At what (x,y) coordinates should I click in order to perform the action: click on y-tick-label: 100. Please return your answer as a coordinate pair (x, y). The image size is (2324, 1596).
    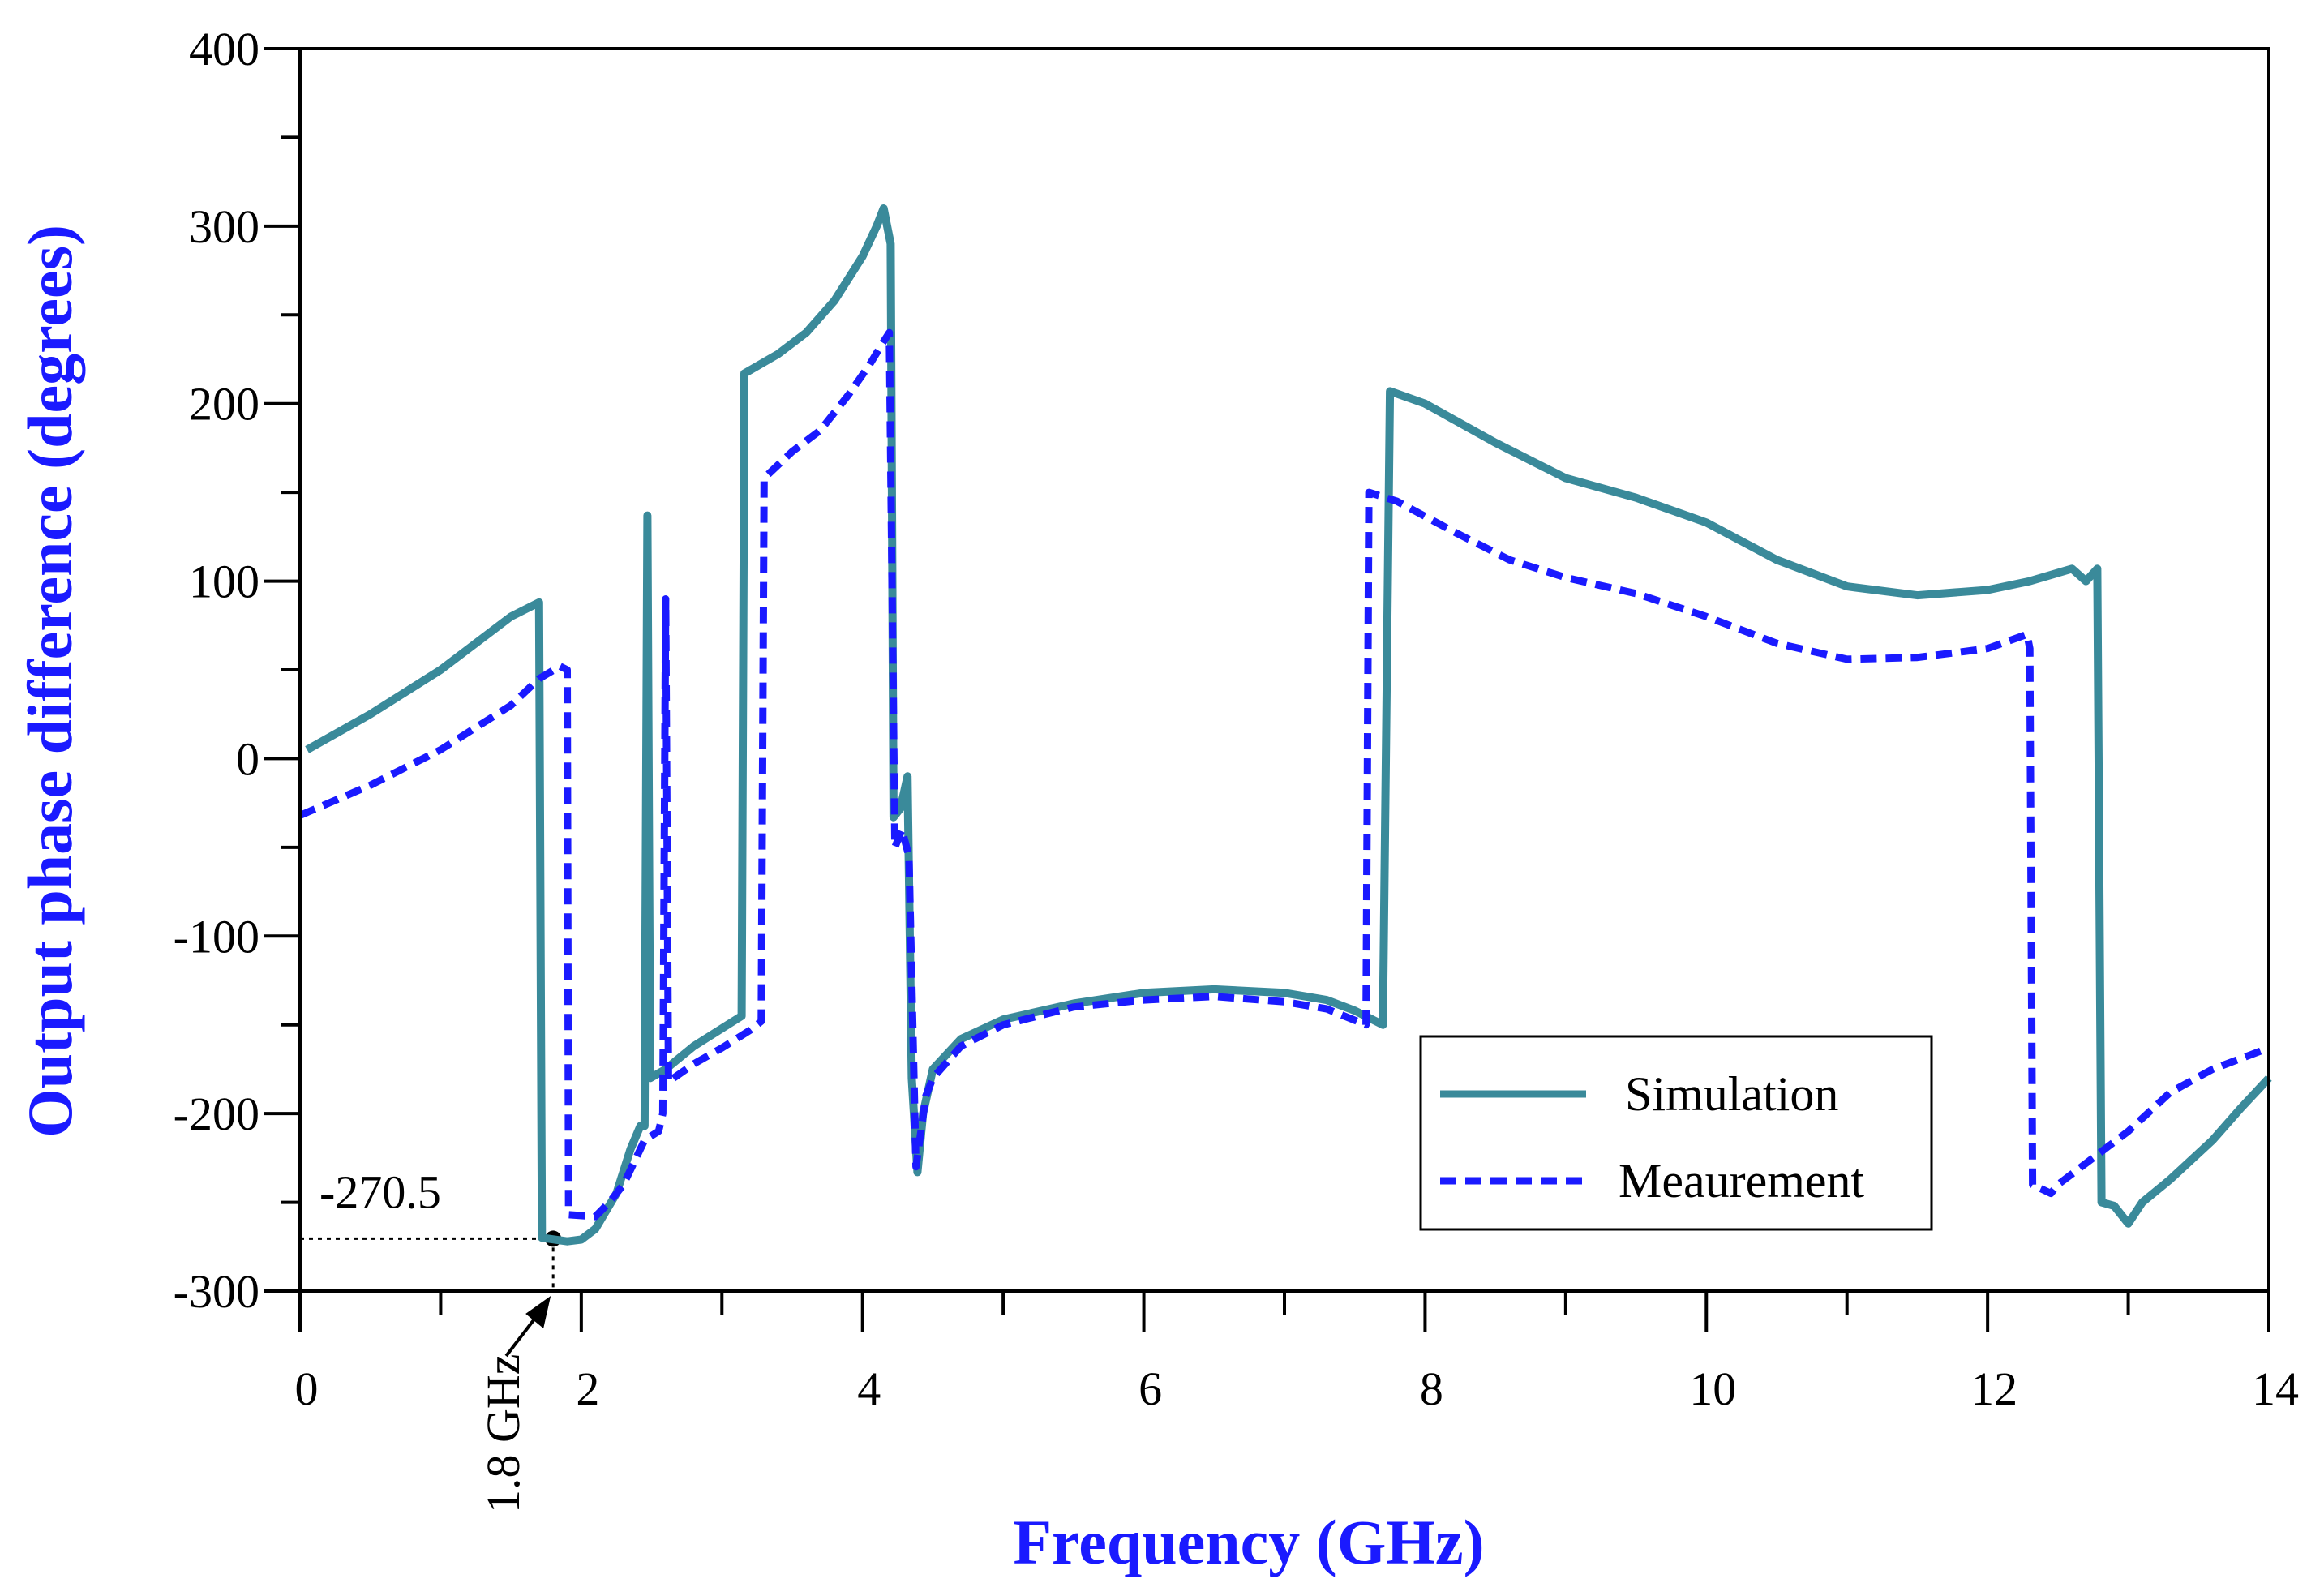
    Looking at the image, I should click on (224, 582).